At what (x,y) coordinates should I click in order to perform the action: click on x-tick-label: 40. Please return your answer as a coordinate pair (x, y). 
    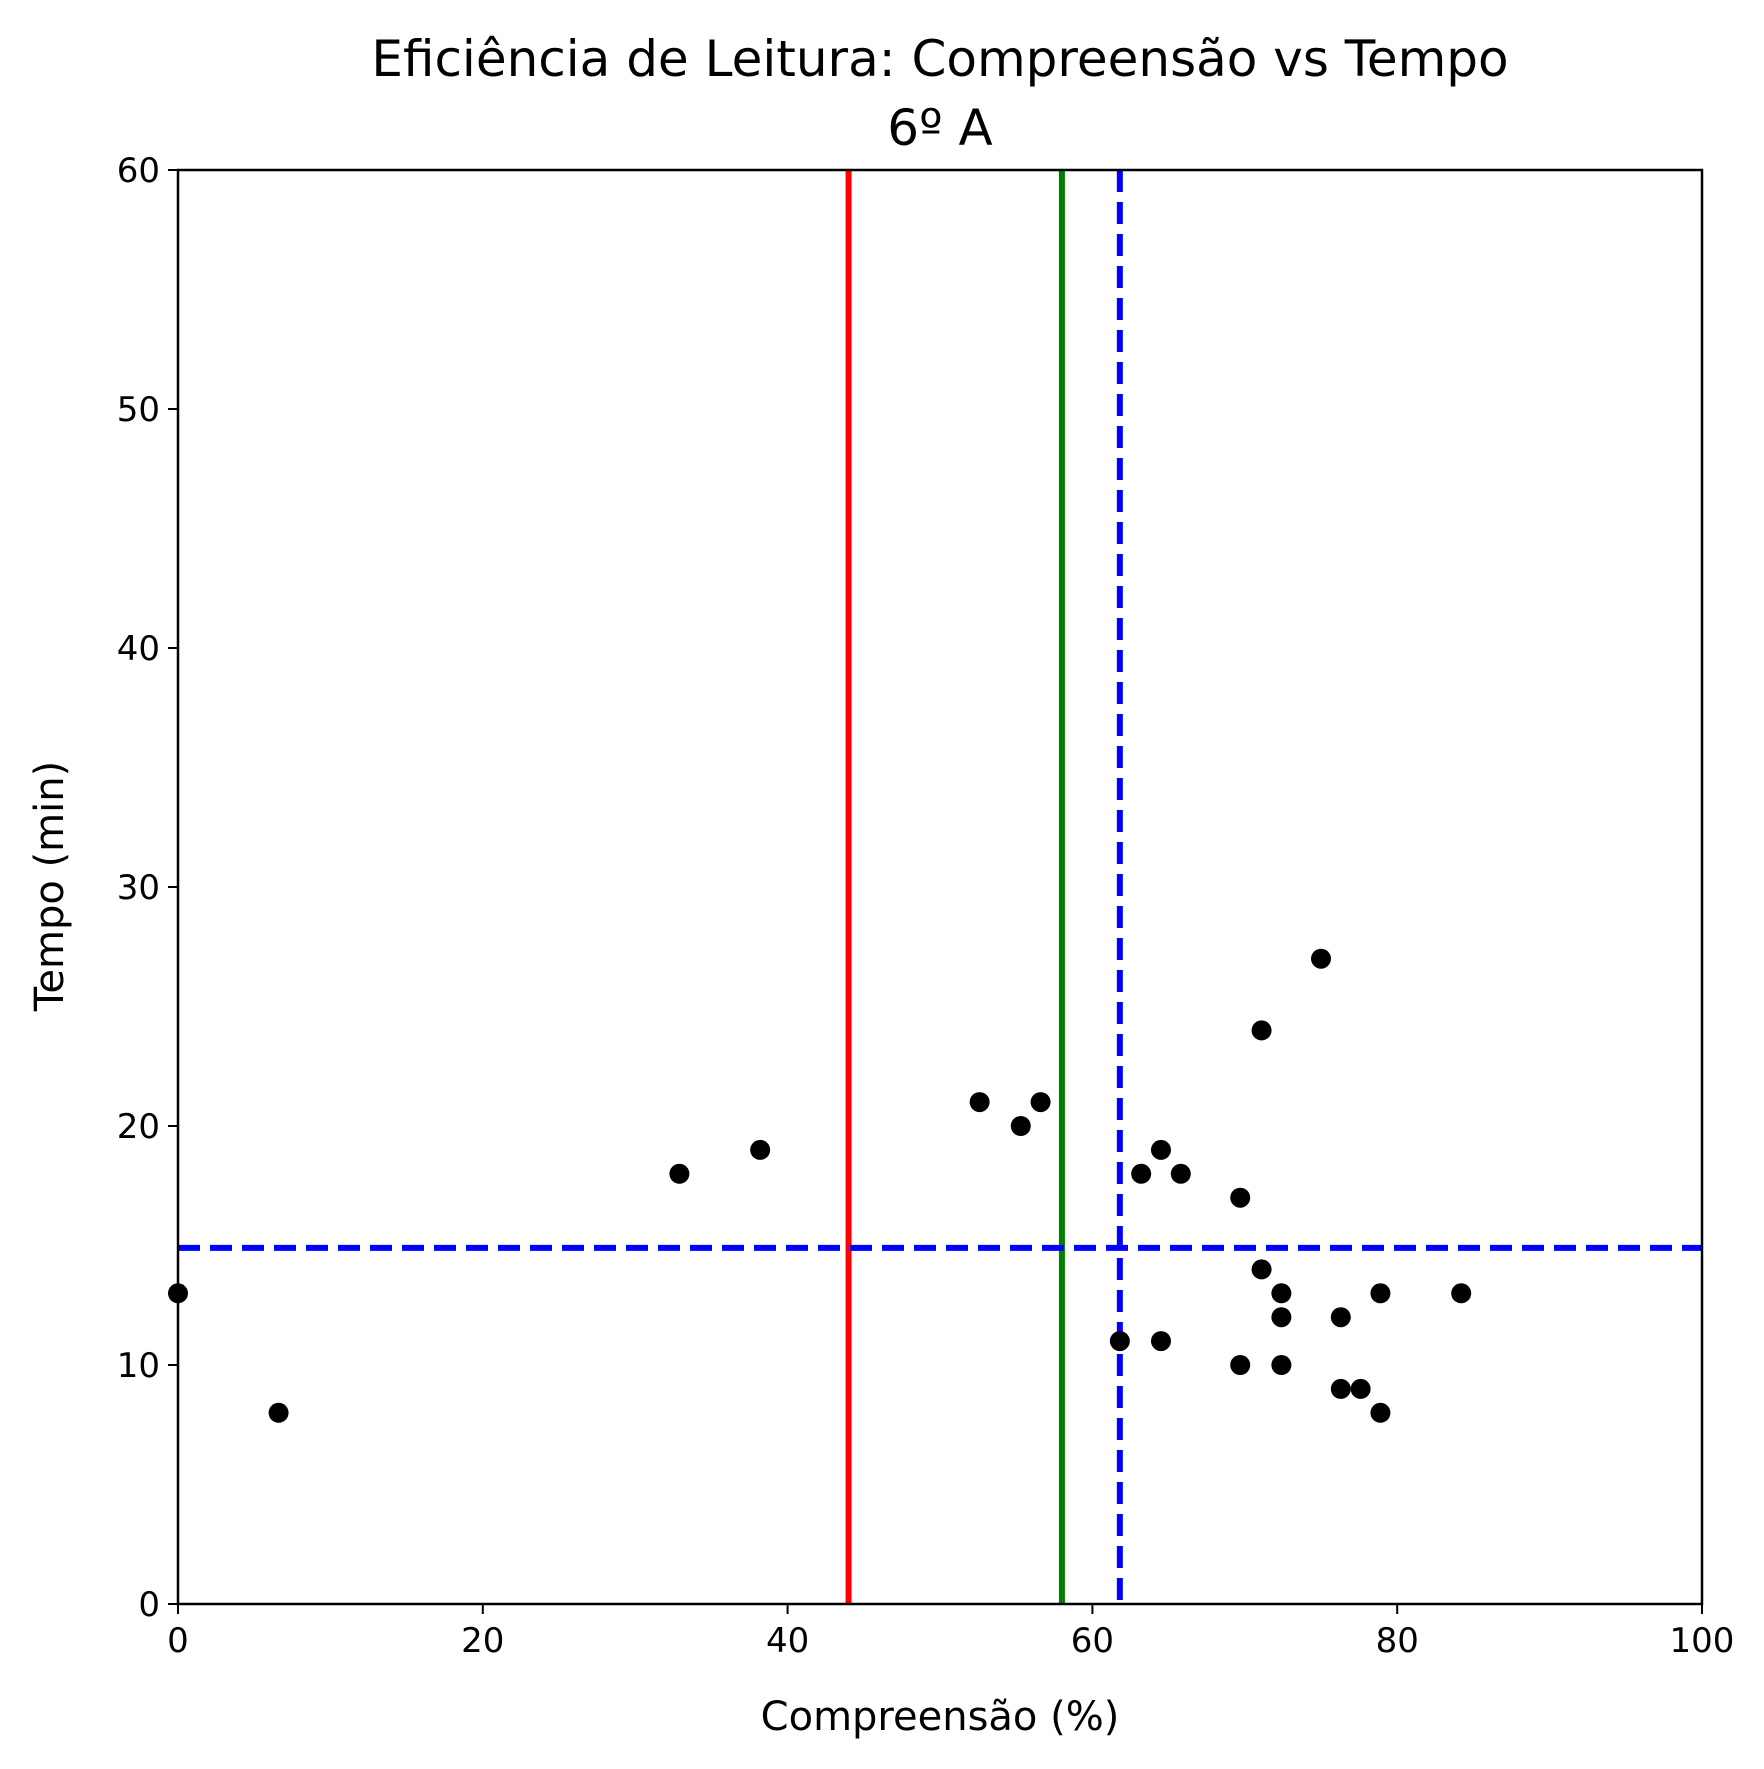
    Looking at the image, I should click on (787, 1641).